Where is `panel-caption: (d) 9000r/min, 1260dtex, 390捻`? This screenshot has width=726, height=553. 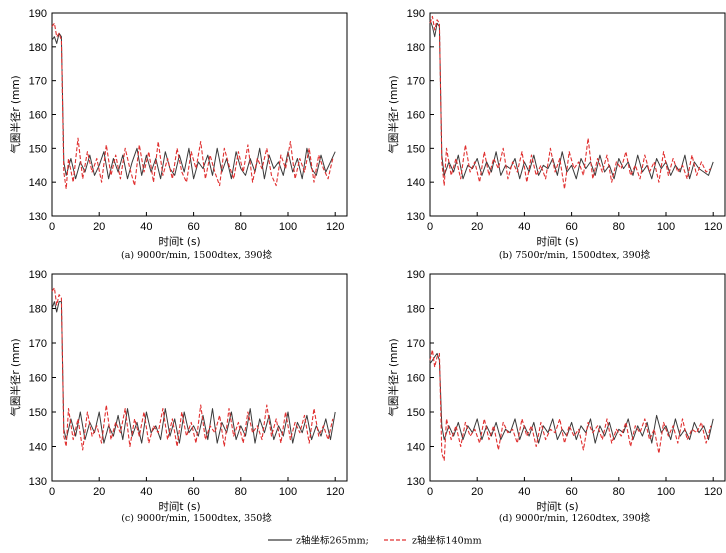
panel-caption: (d) 9000r/min, 1260dtex, 390捻 is located at coordinates (575, 518).